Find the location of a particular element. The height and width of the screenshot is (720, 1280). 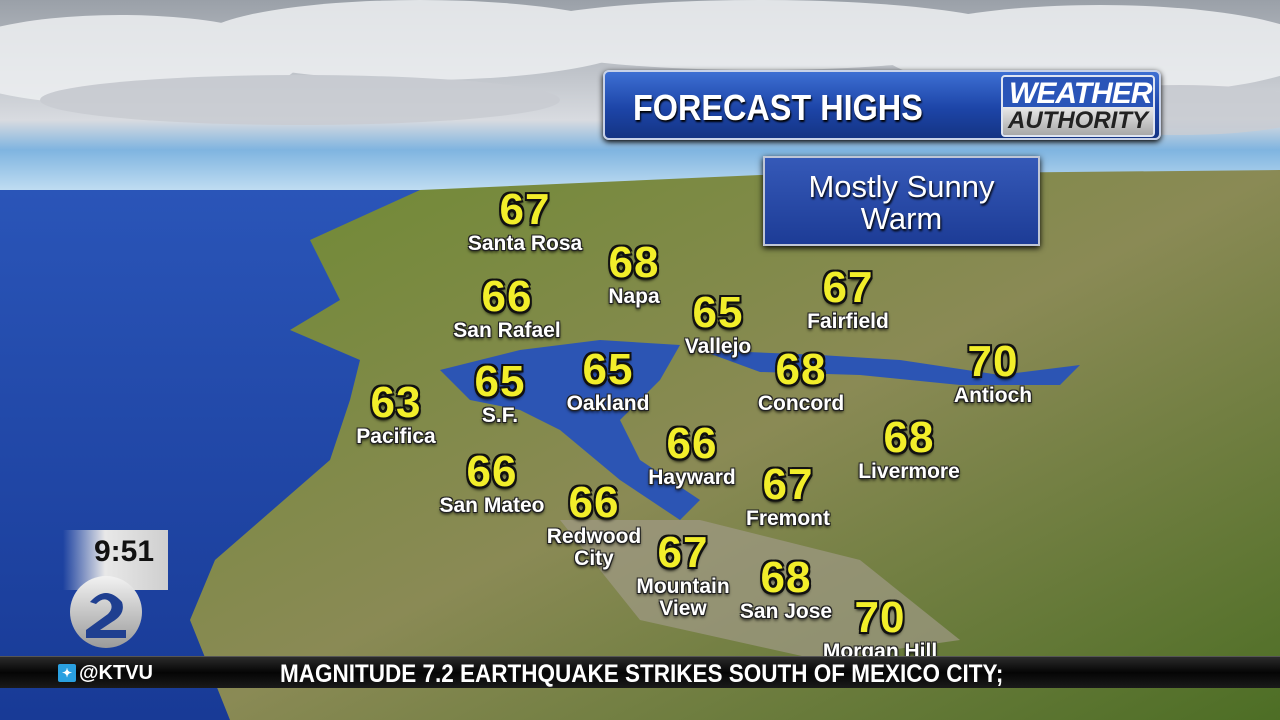

city-name: San Jose is located at coordinates (786, 611).